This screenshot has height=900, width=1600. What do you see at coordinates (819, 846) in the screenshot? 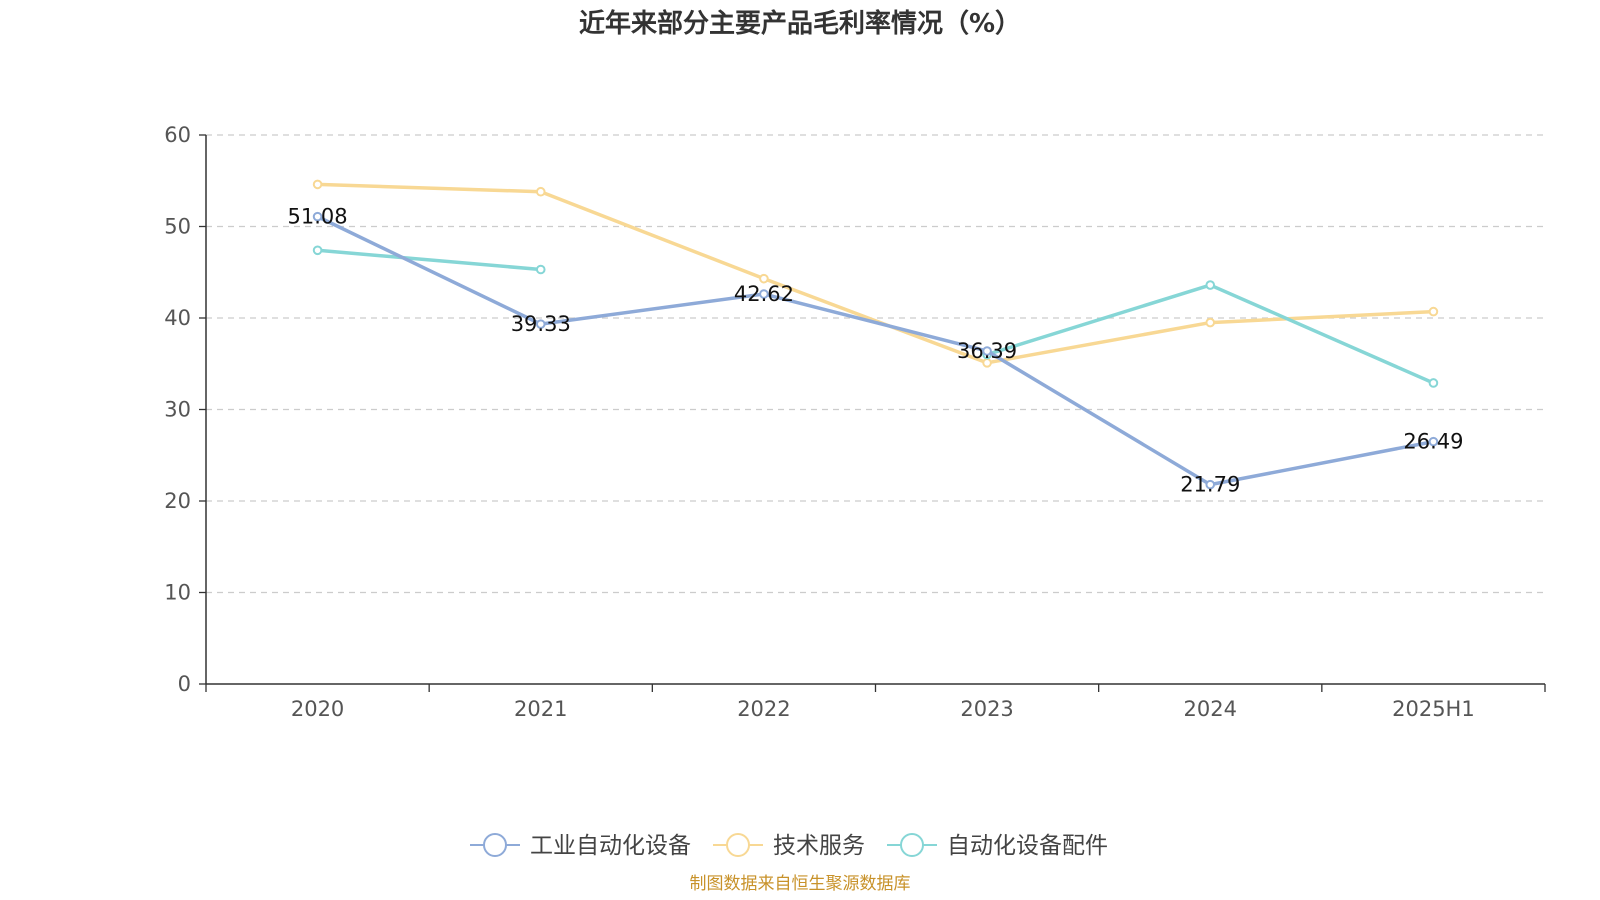
I see `legend-label: 技术服务` at bounding box center [819, 846].